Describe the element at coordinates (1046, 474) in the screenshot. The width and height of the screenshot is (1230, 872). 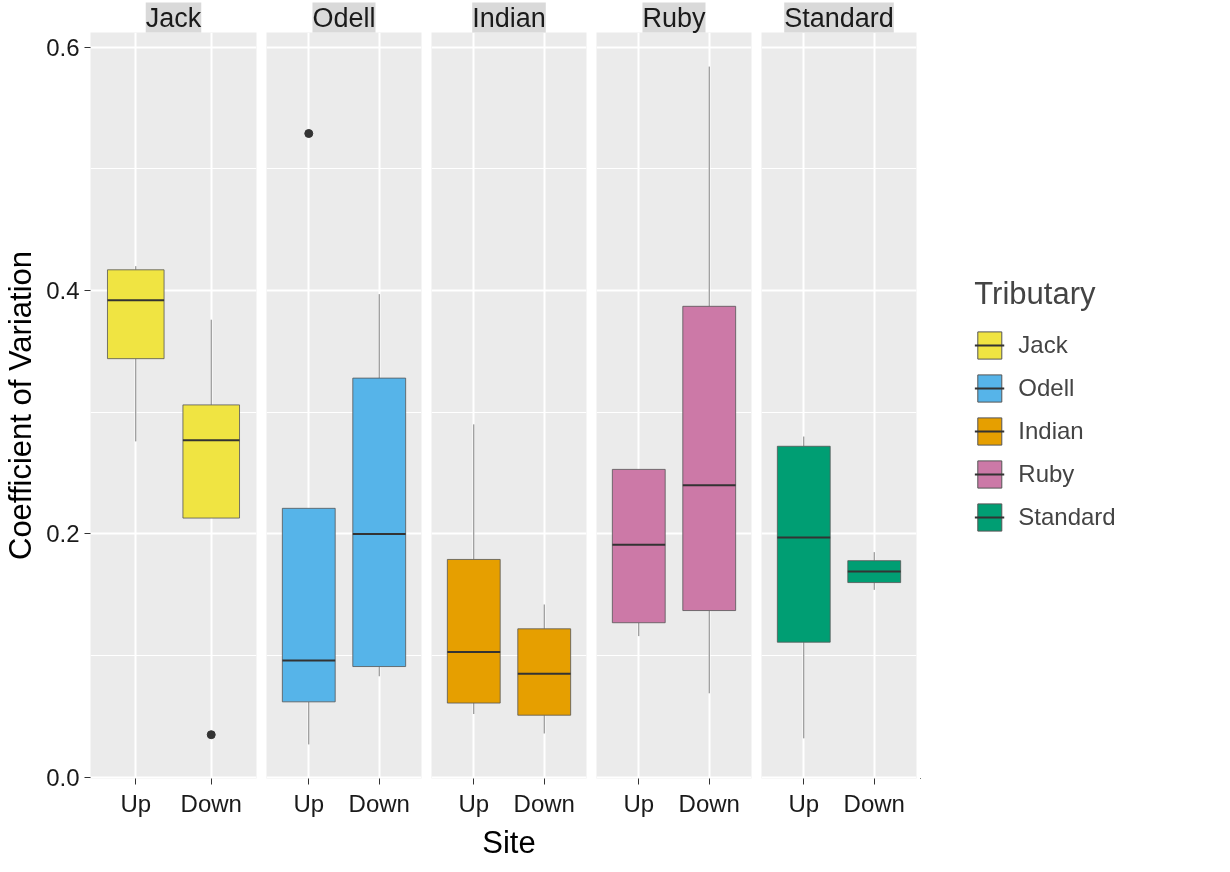
I see `legend-label: Ruby` at that location.